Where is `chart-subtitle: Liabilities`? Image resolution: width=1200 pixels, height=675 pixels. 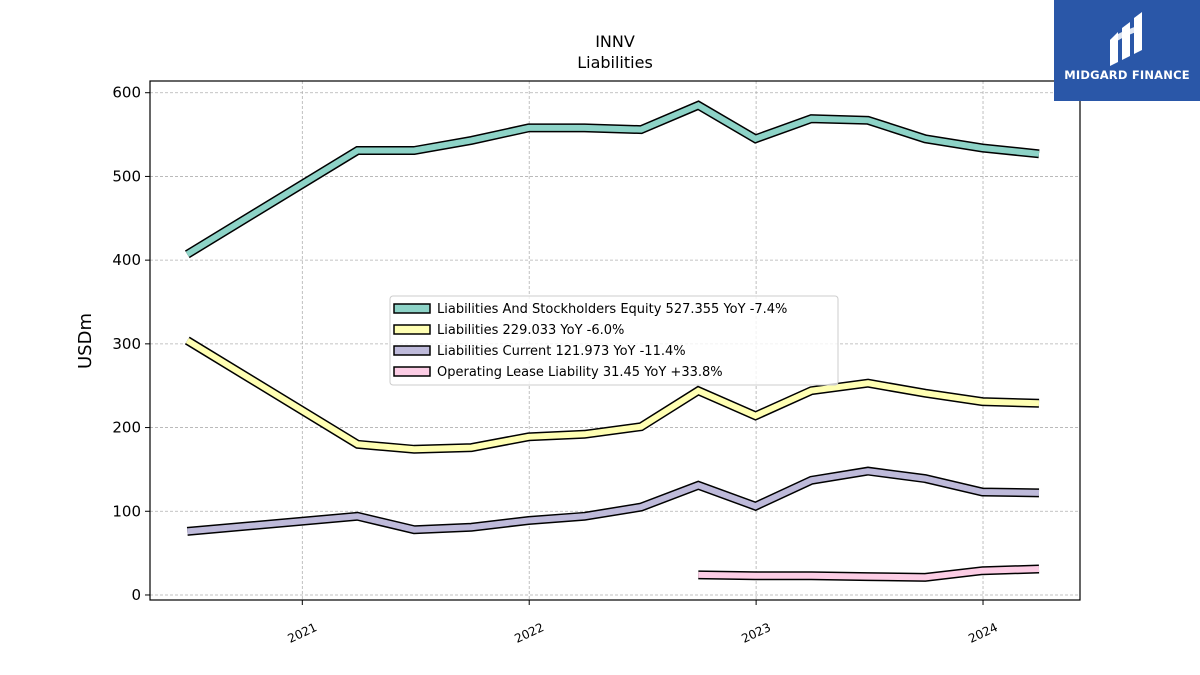
chart-subtitle: Liabilities is located at coordinates (615, 62).